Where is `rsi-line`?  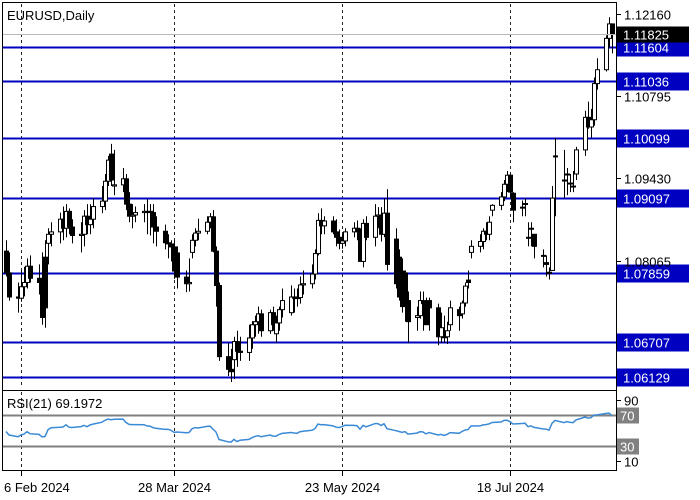 rsi-line is located at coordinates (309, 427).